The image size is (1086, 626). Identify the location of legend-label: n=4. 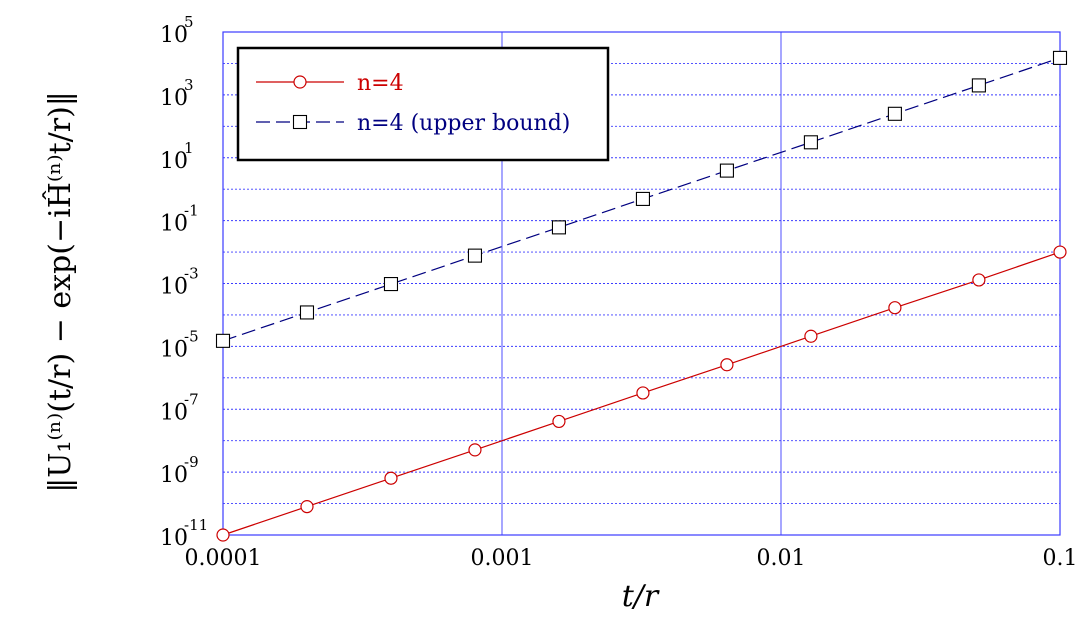
(380, 83).